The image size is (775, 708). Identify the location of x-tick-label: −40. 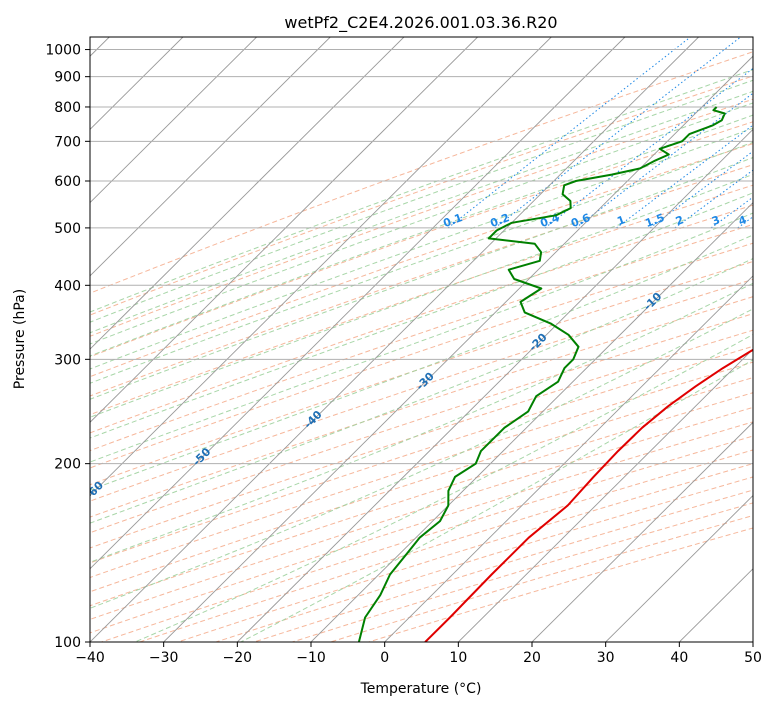
(90, 658).